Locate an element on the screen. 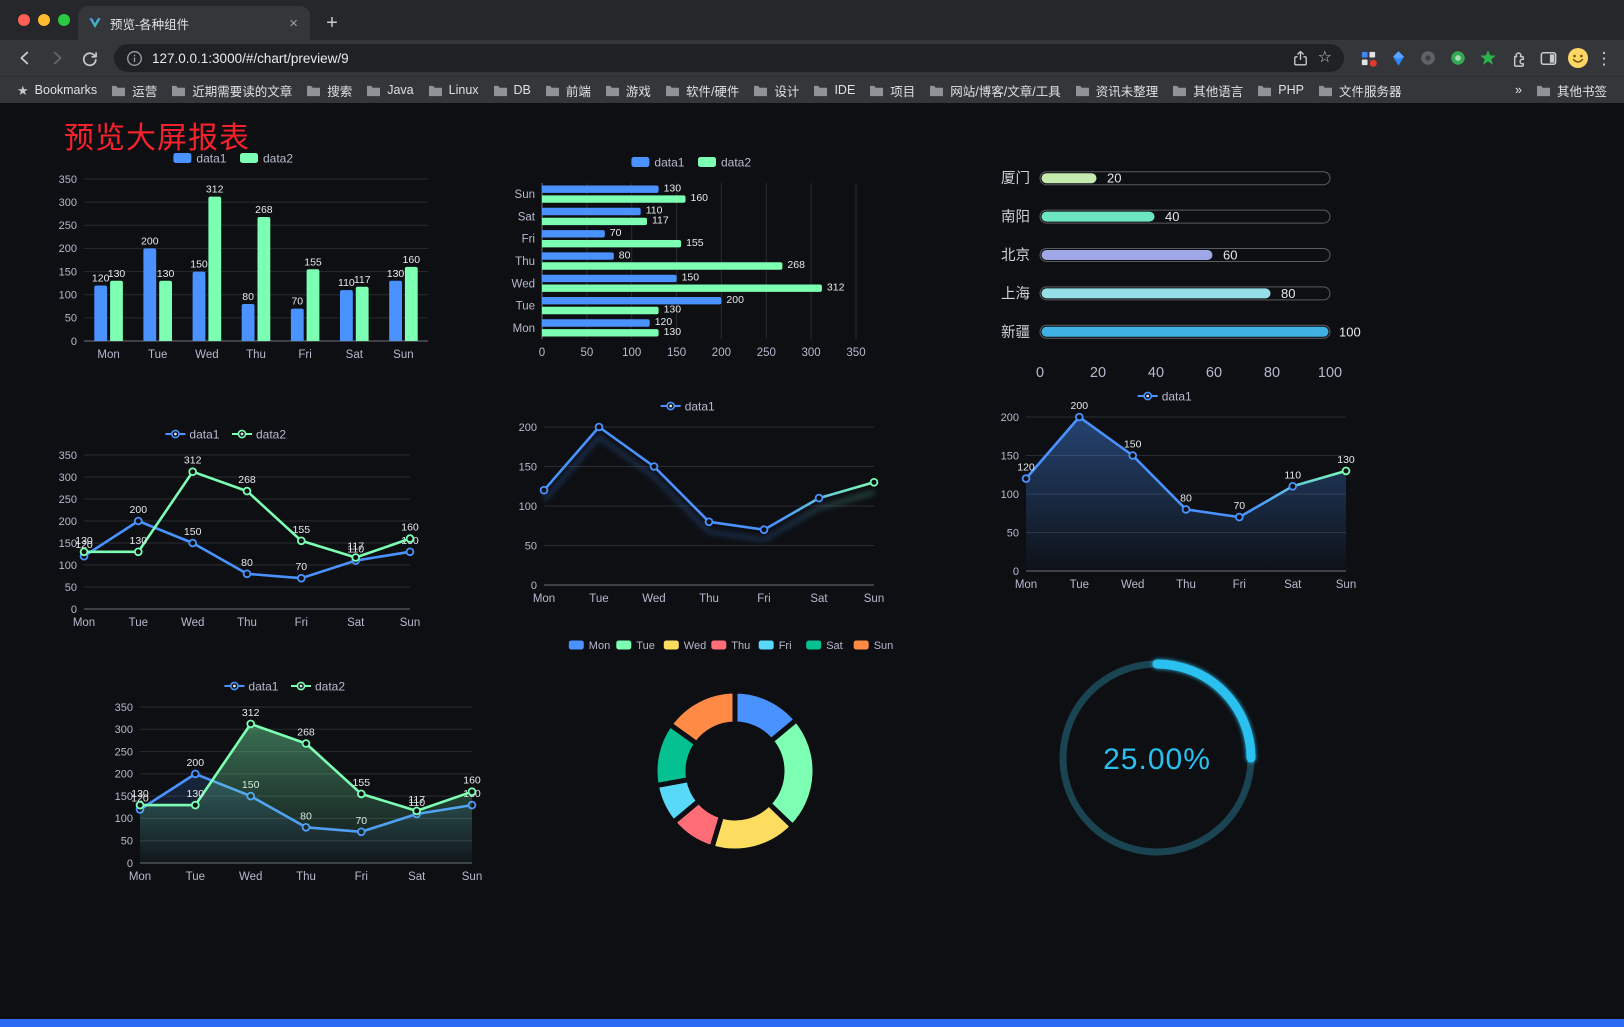 This screenshot has height=1027, width=1624. bookmark-folder-2: 搜索 is located at coordinates (329, 90).